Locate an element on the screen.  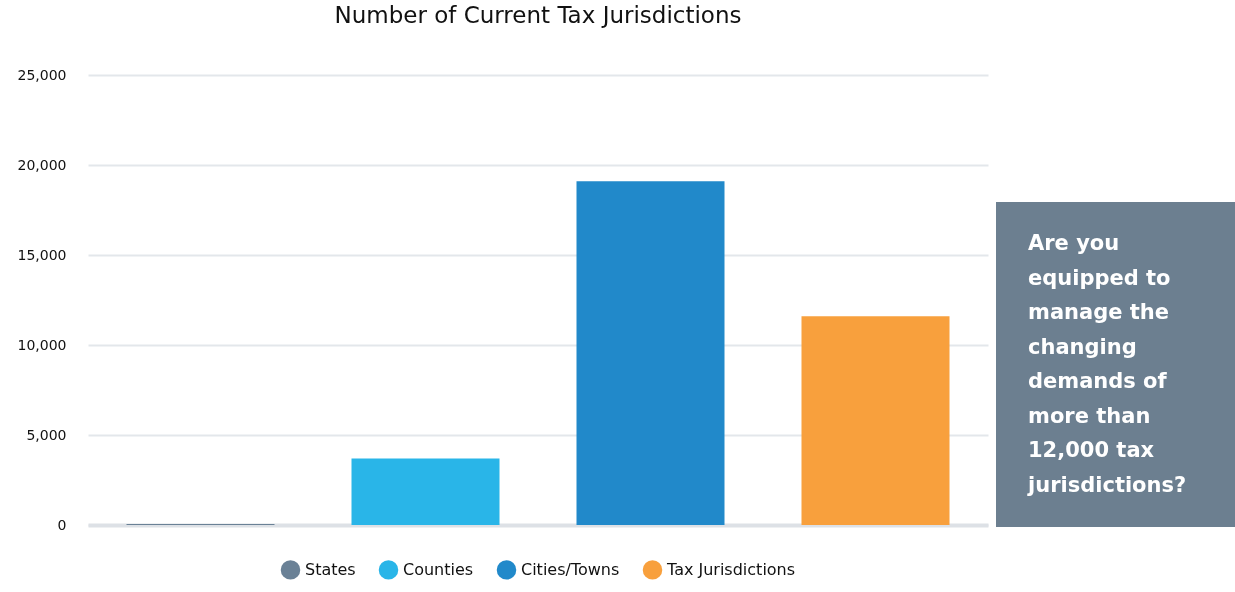
legend-label: Counties is located at coordinates (438, 569).